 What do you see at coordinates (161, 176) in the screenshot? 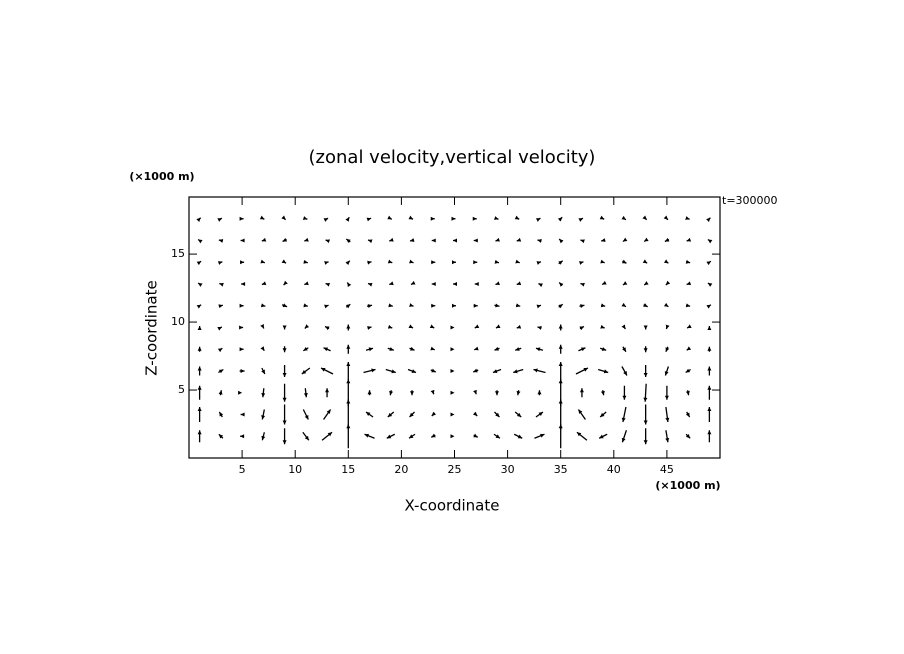
I see `y-unit: (×1000 m)` at bounding box center [161, 176].